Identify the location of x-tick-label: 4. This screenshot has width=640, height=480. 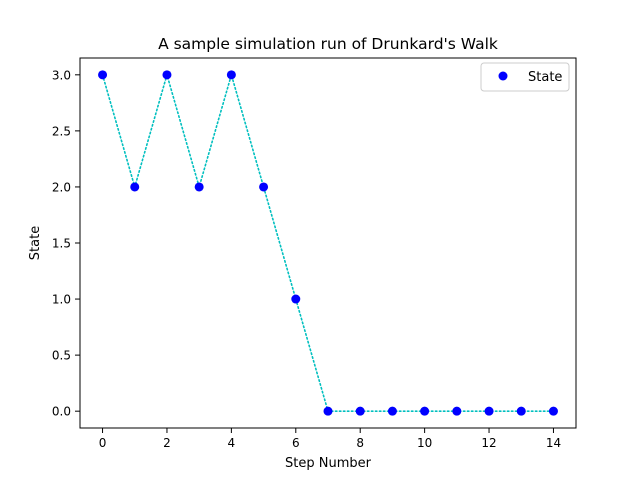
(232, 443).